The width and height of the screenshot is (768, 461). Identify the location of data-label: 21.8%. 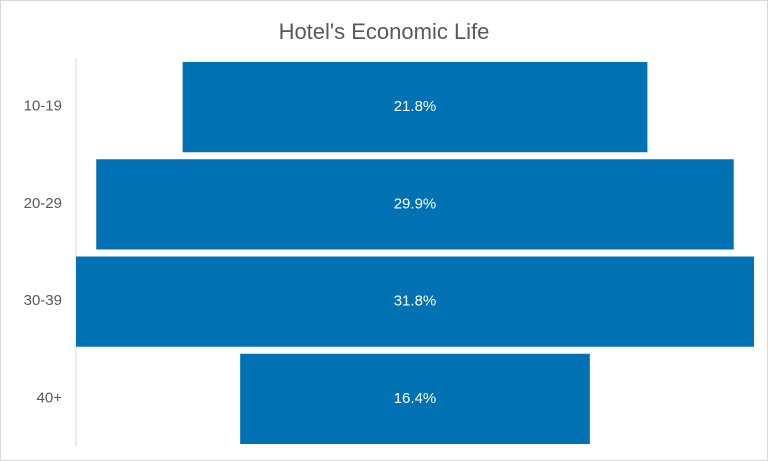
(415, 106).